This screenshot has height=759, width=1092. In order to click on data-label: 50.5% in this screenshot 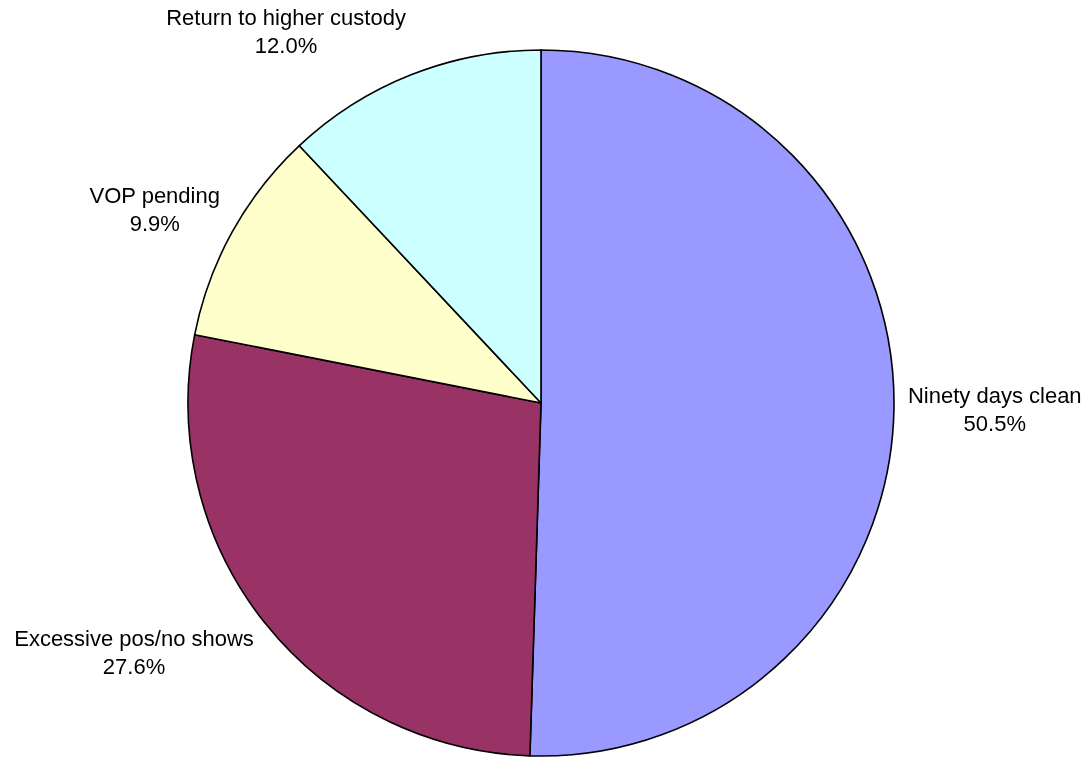, I will do `click(994, 424)`.